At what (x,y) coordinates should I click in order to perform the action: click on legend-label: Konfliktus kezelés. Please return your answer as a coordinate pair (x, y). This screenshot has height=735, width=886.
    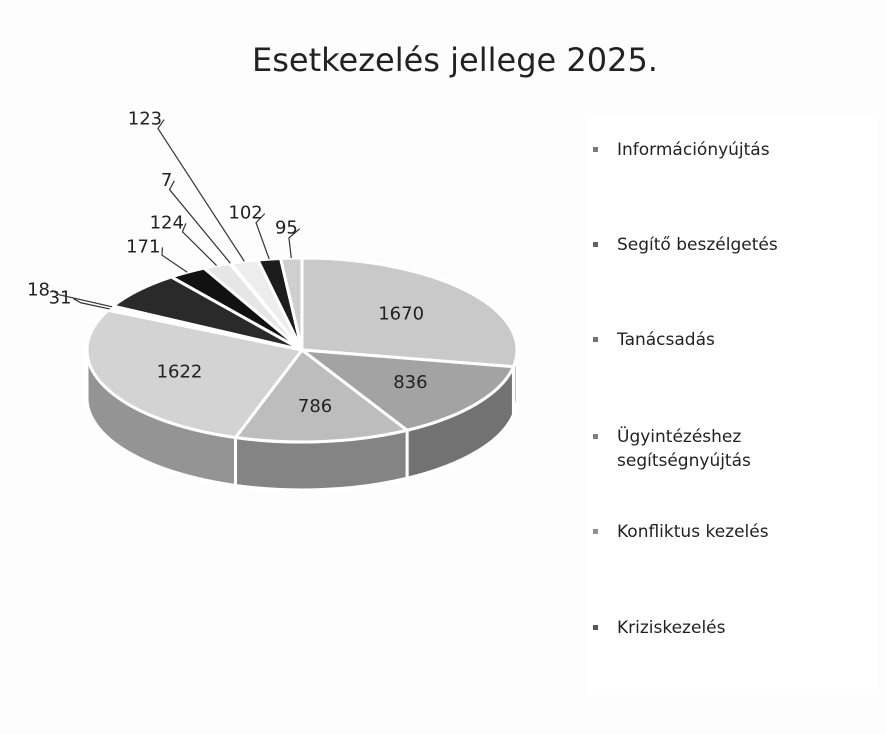
    Looking at the image, I should click on (693, 532).